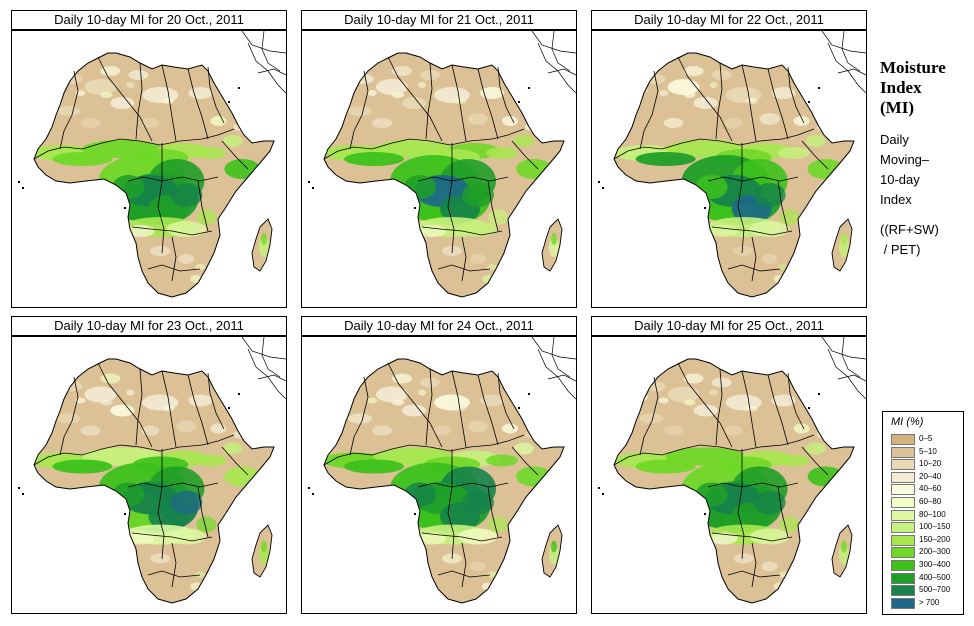 This screenshot has height=626, width=974. I want to click on title-line: (MI), so click(897, 107).